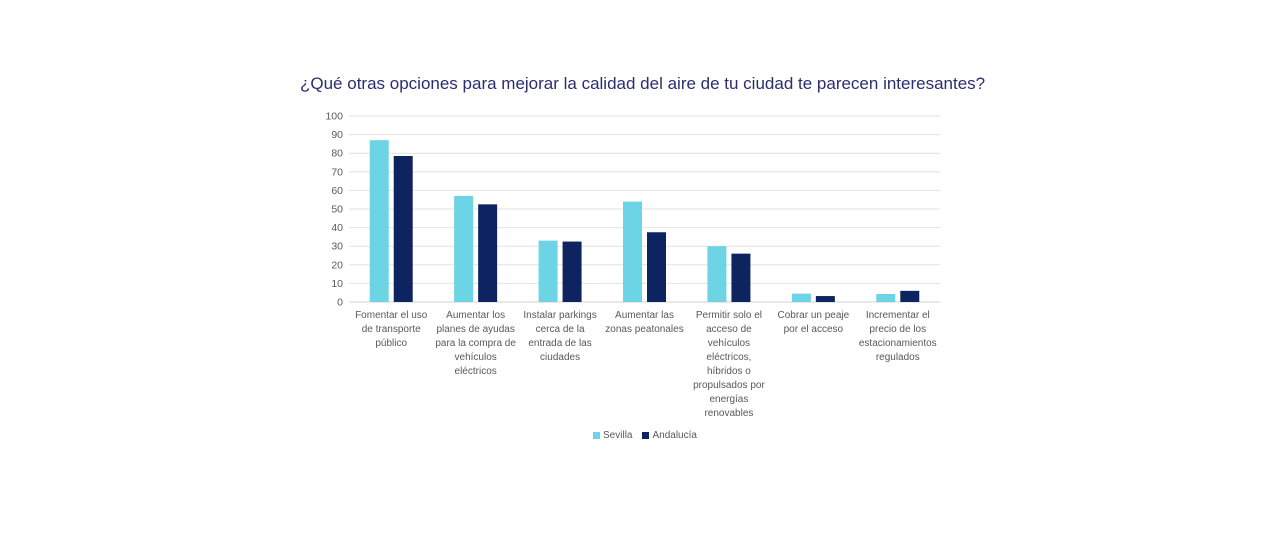 The image size is (1280, 533). What do you see at coordinates (337, 265) in the screenshot?
I see `y-tick-label: 20` at bounding box center [337, 265].